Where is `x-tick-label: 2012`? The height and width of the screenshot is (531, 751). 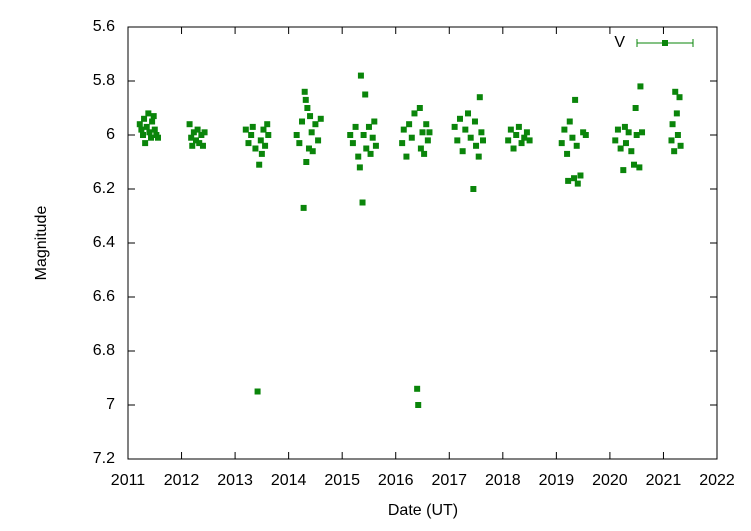 x-tick-label: 2012 is located at coordinates (182, 480).